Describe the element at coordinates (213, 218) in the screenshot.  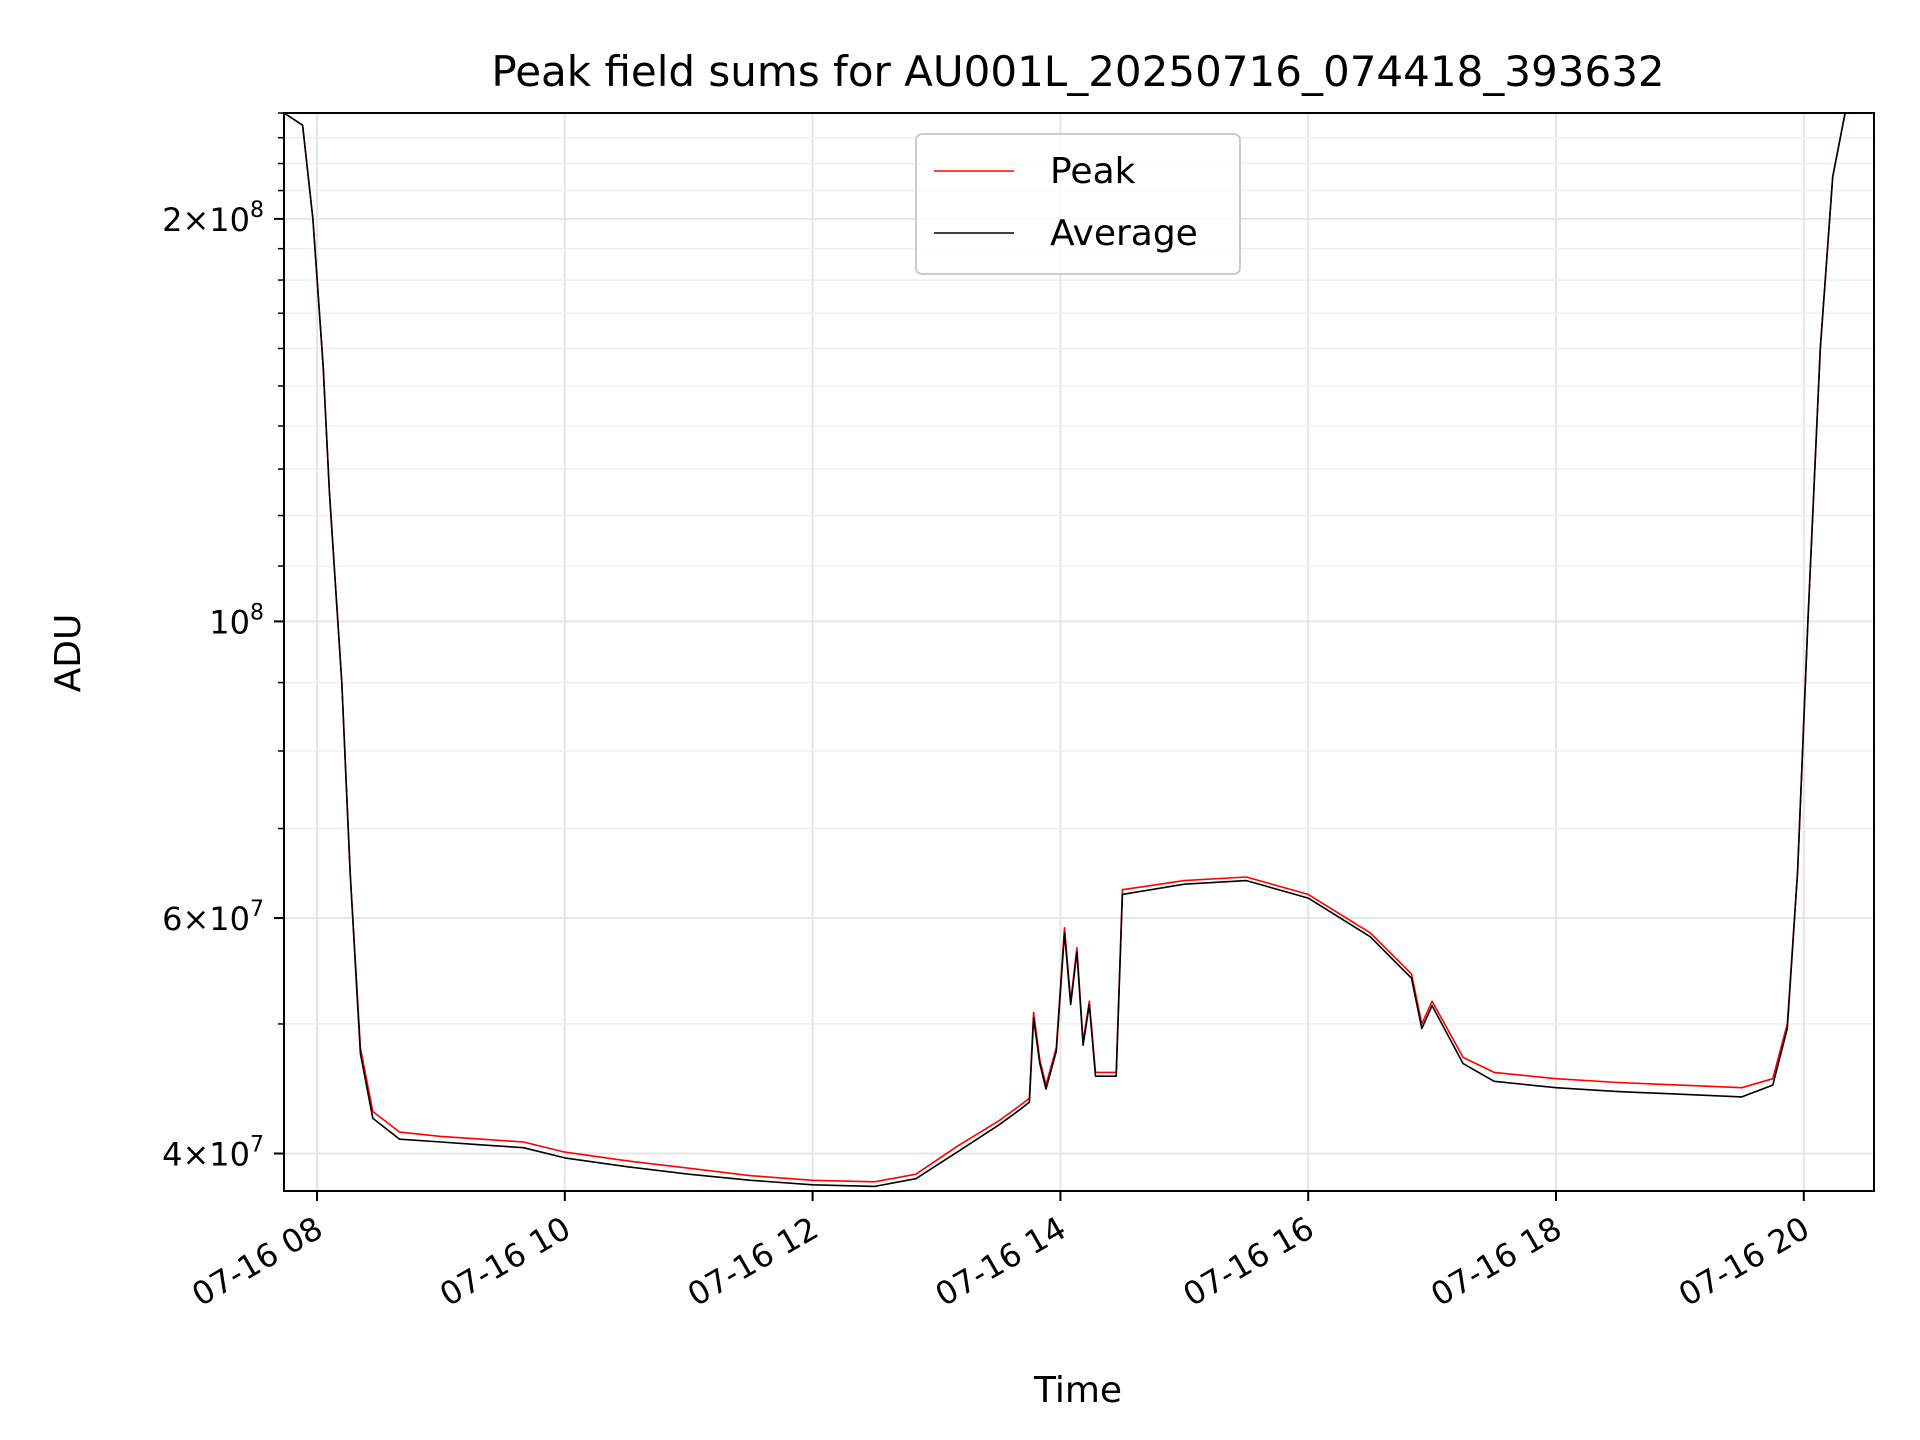
I see `y-tick-label: 2×108` at that location.